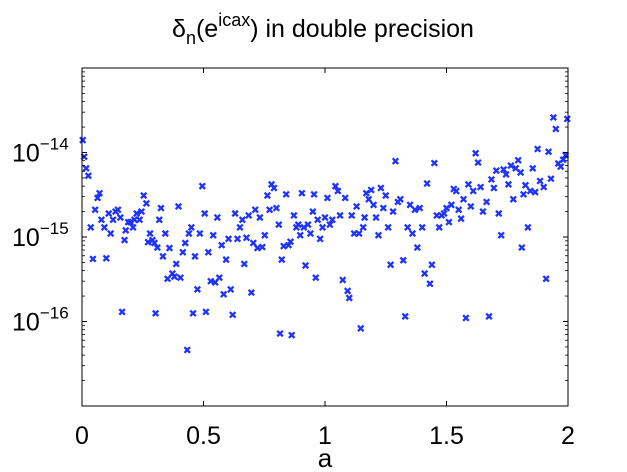 This screenshot has width=627, height=472. What do you see at coordinates (191, 38) in the screenshot?
I see `chart-title-base-sub: n` at bounding box center [191, 38].